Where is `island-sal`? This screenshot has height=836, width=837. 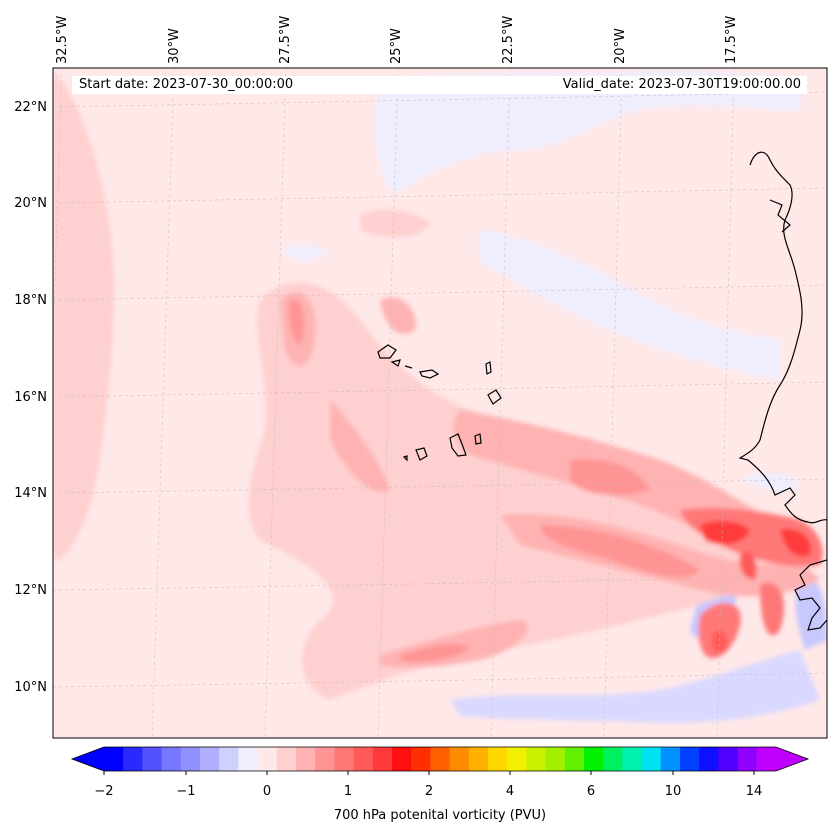
island-sal is located at coordinates (488, 368).